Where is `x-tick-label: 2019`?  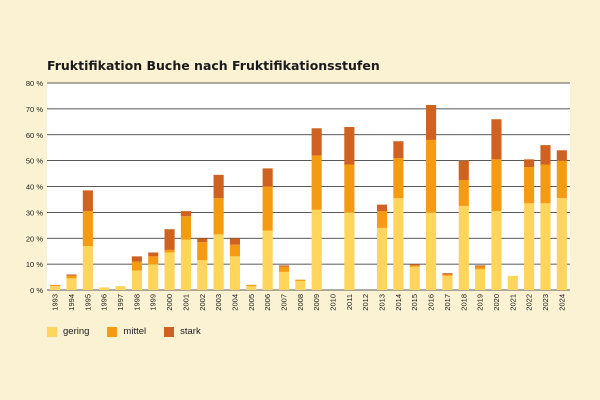 x-tick-label: 2019 is located at coordinates (480, 302).